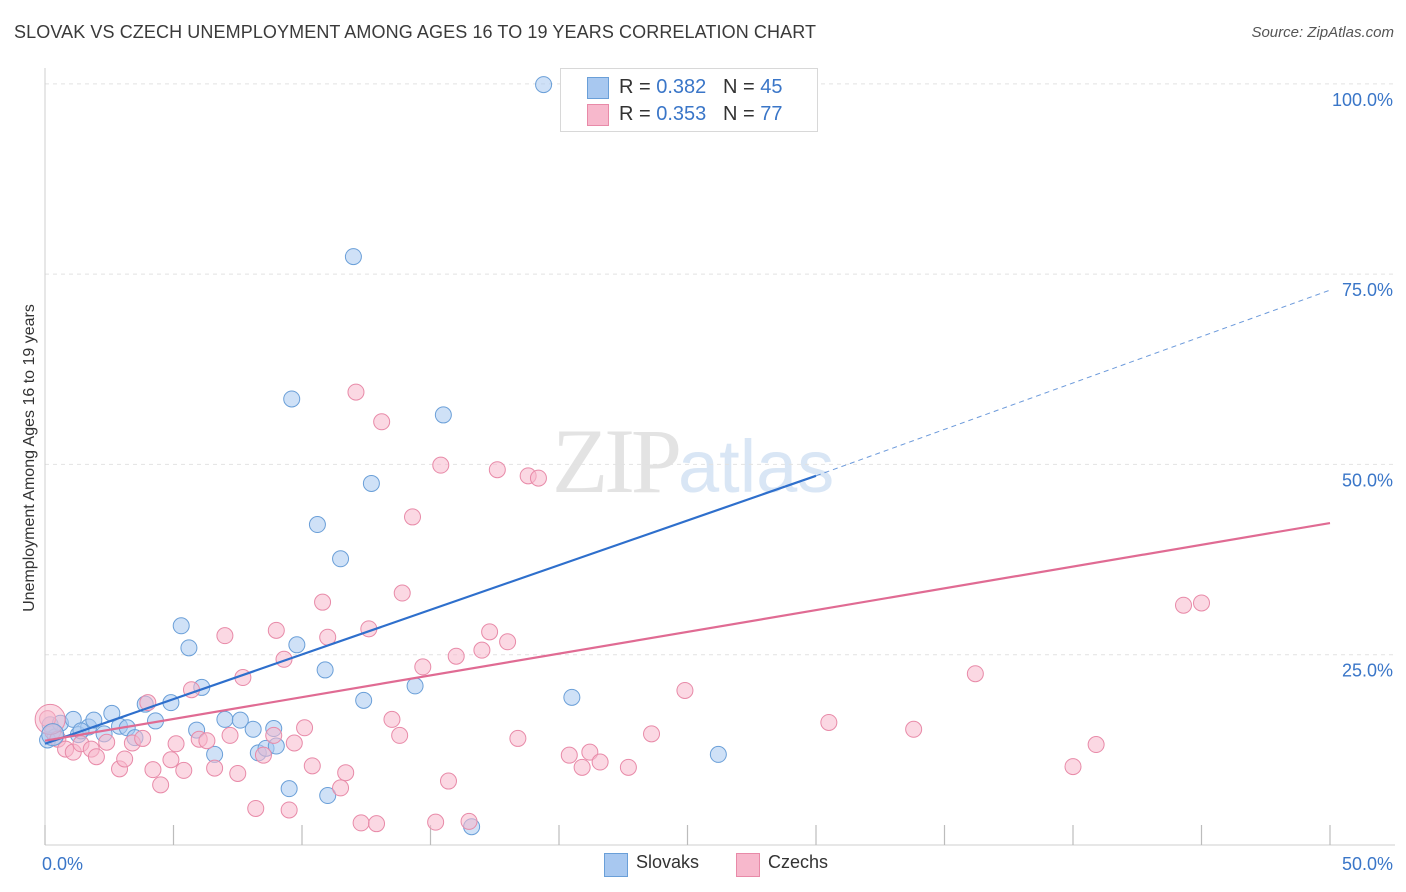 The width and height of the screenshot is (1406, 892). I want to click on y-tick-label: 50.0%, so click(1367, 480).